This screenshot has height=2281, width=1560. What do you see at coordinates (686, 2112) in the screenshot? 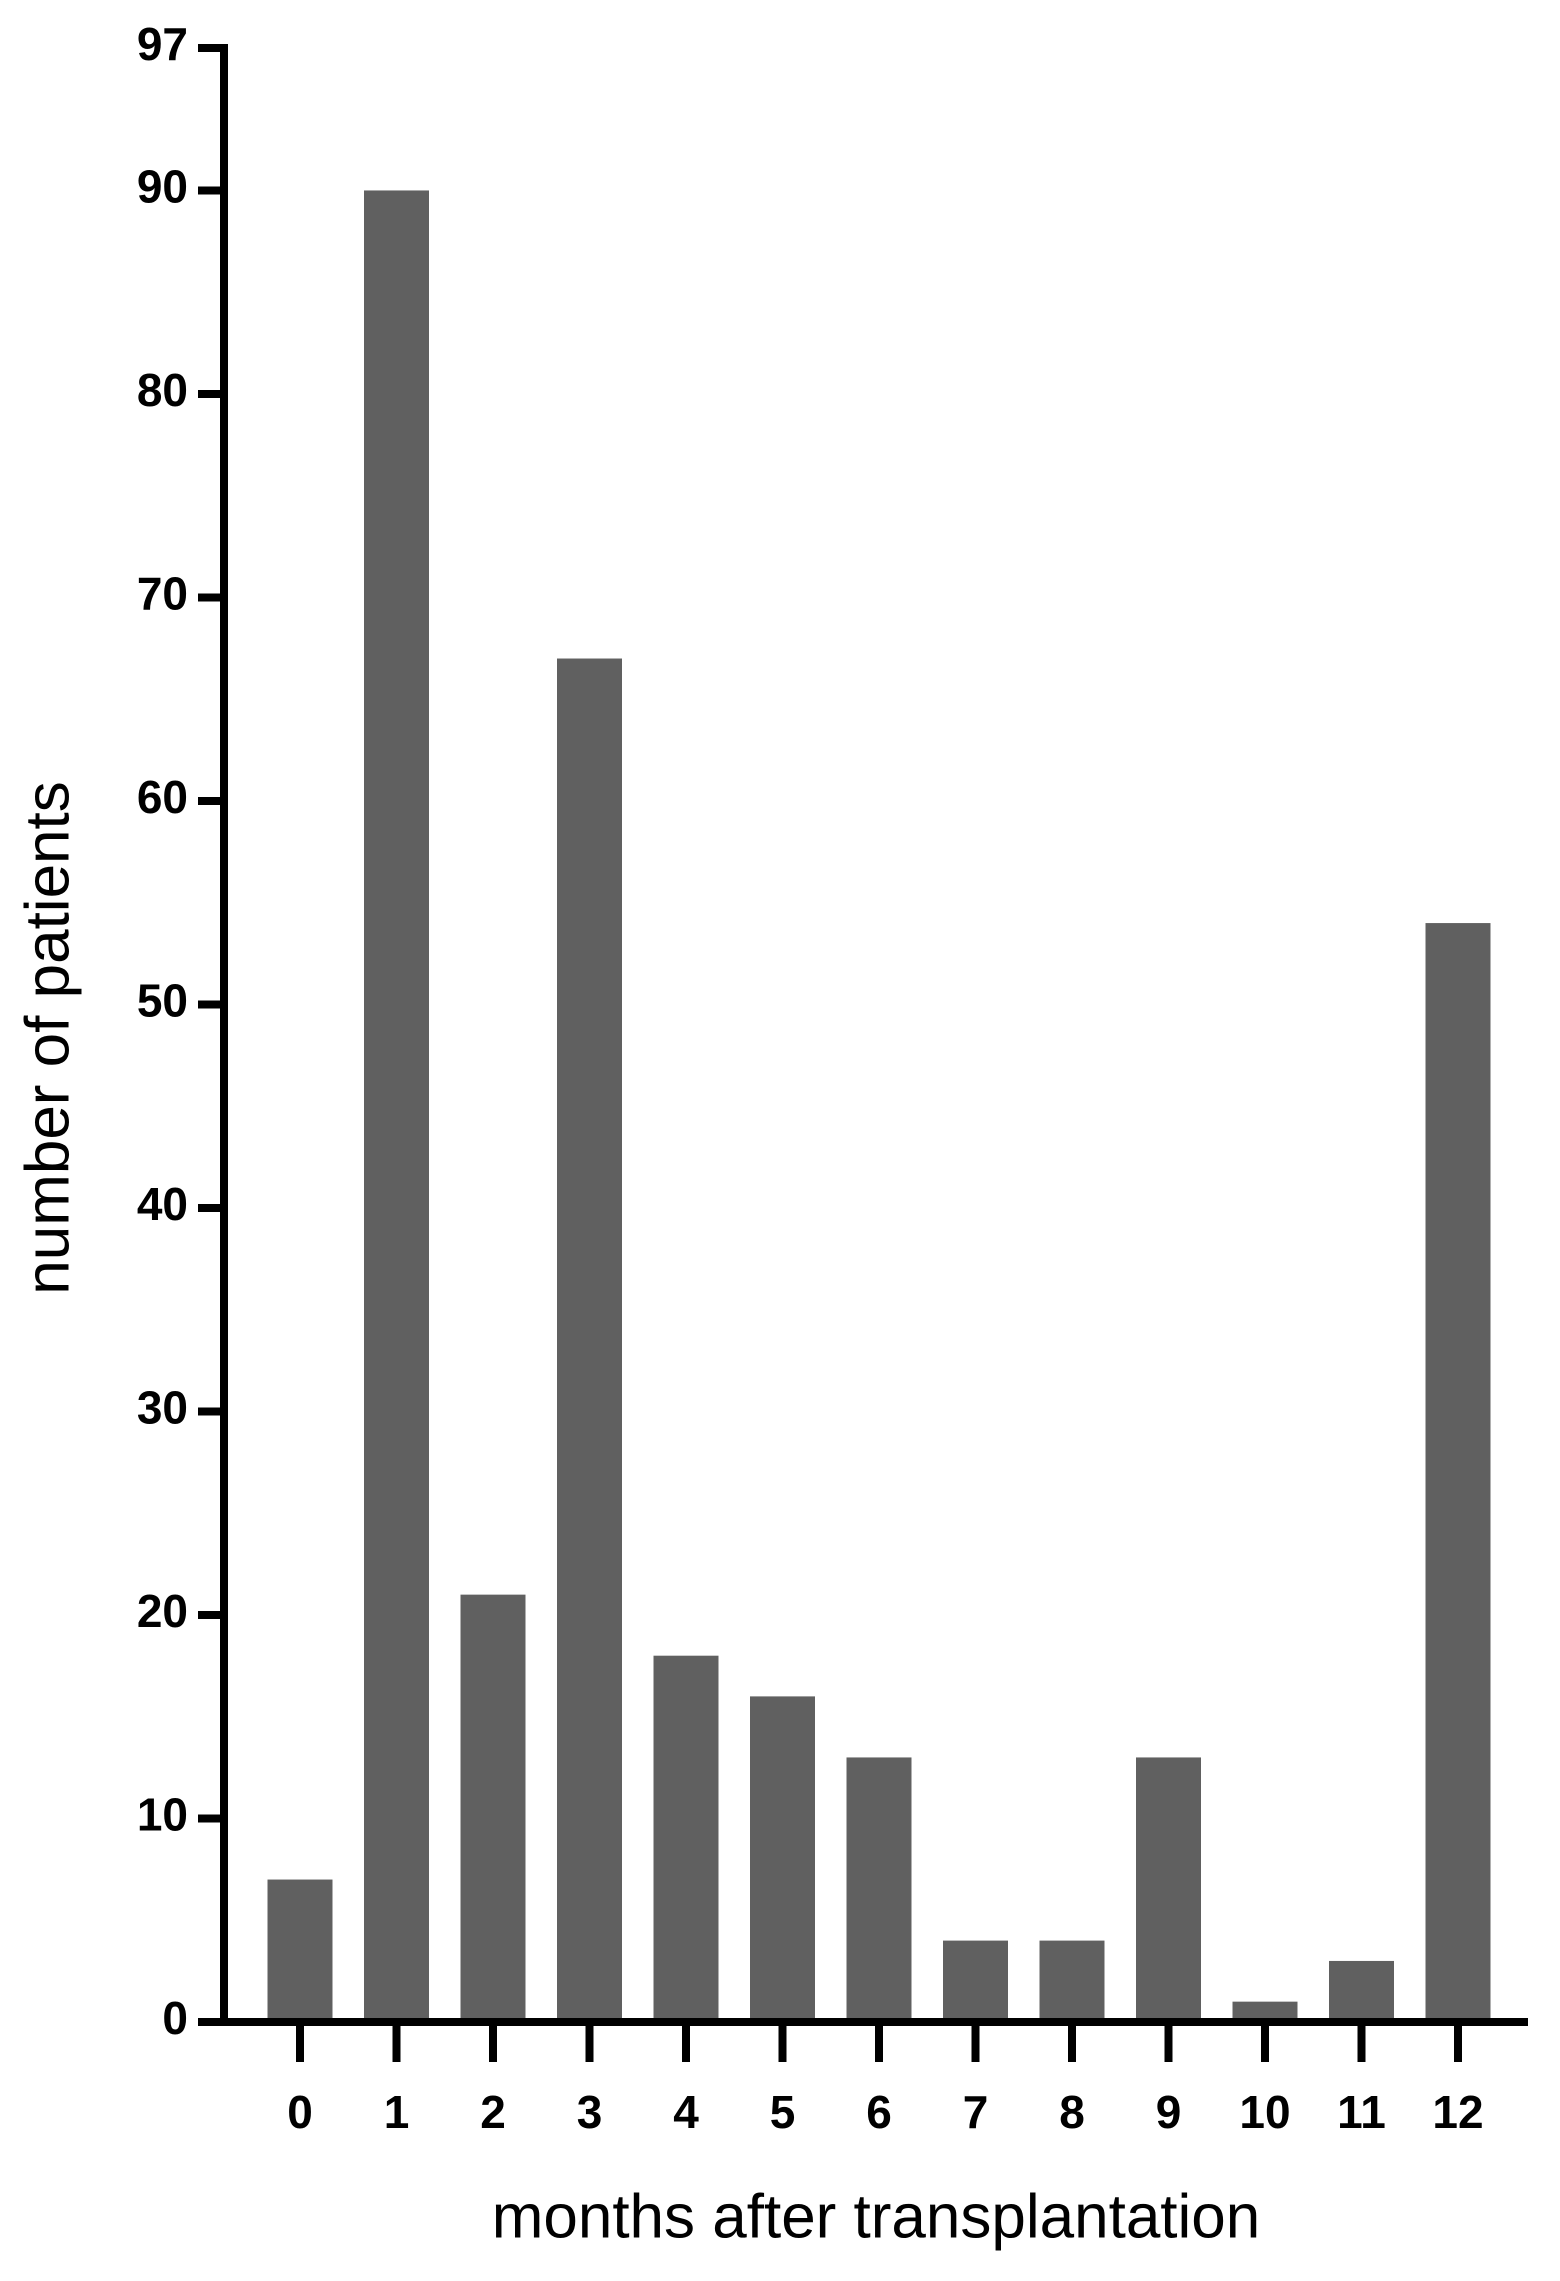
I see `x-tick-label: 4` at bounding box center [686, 2112].